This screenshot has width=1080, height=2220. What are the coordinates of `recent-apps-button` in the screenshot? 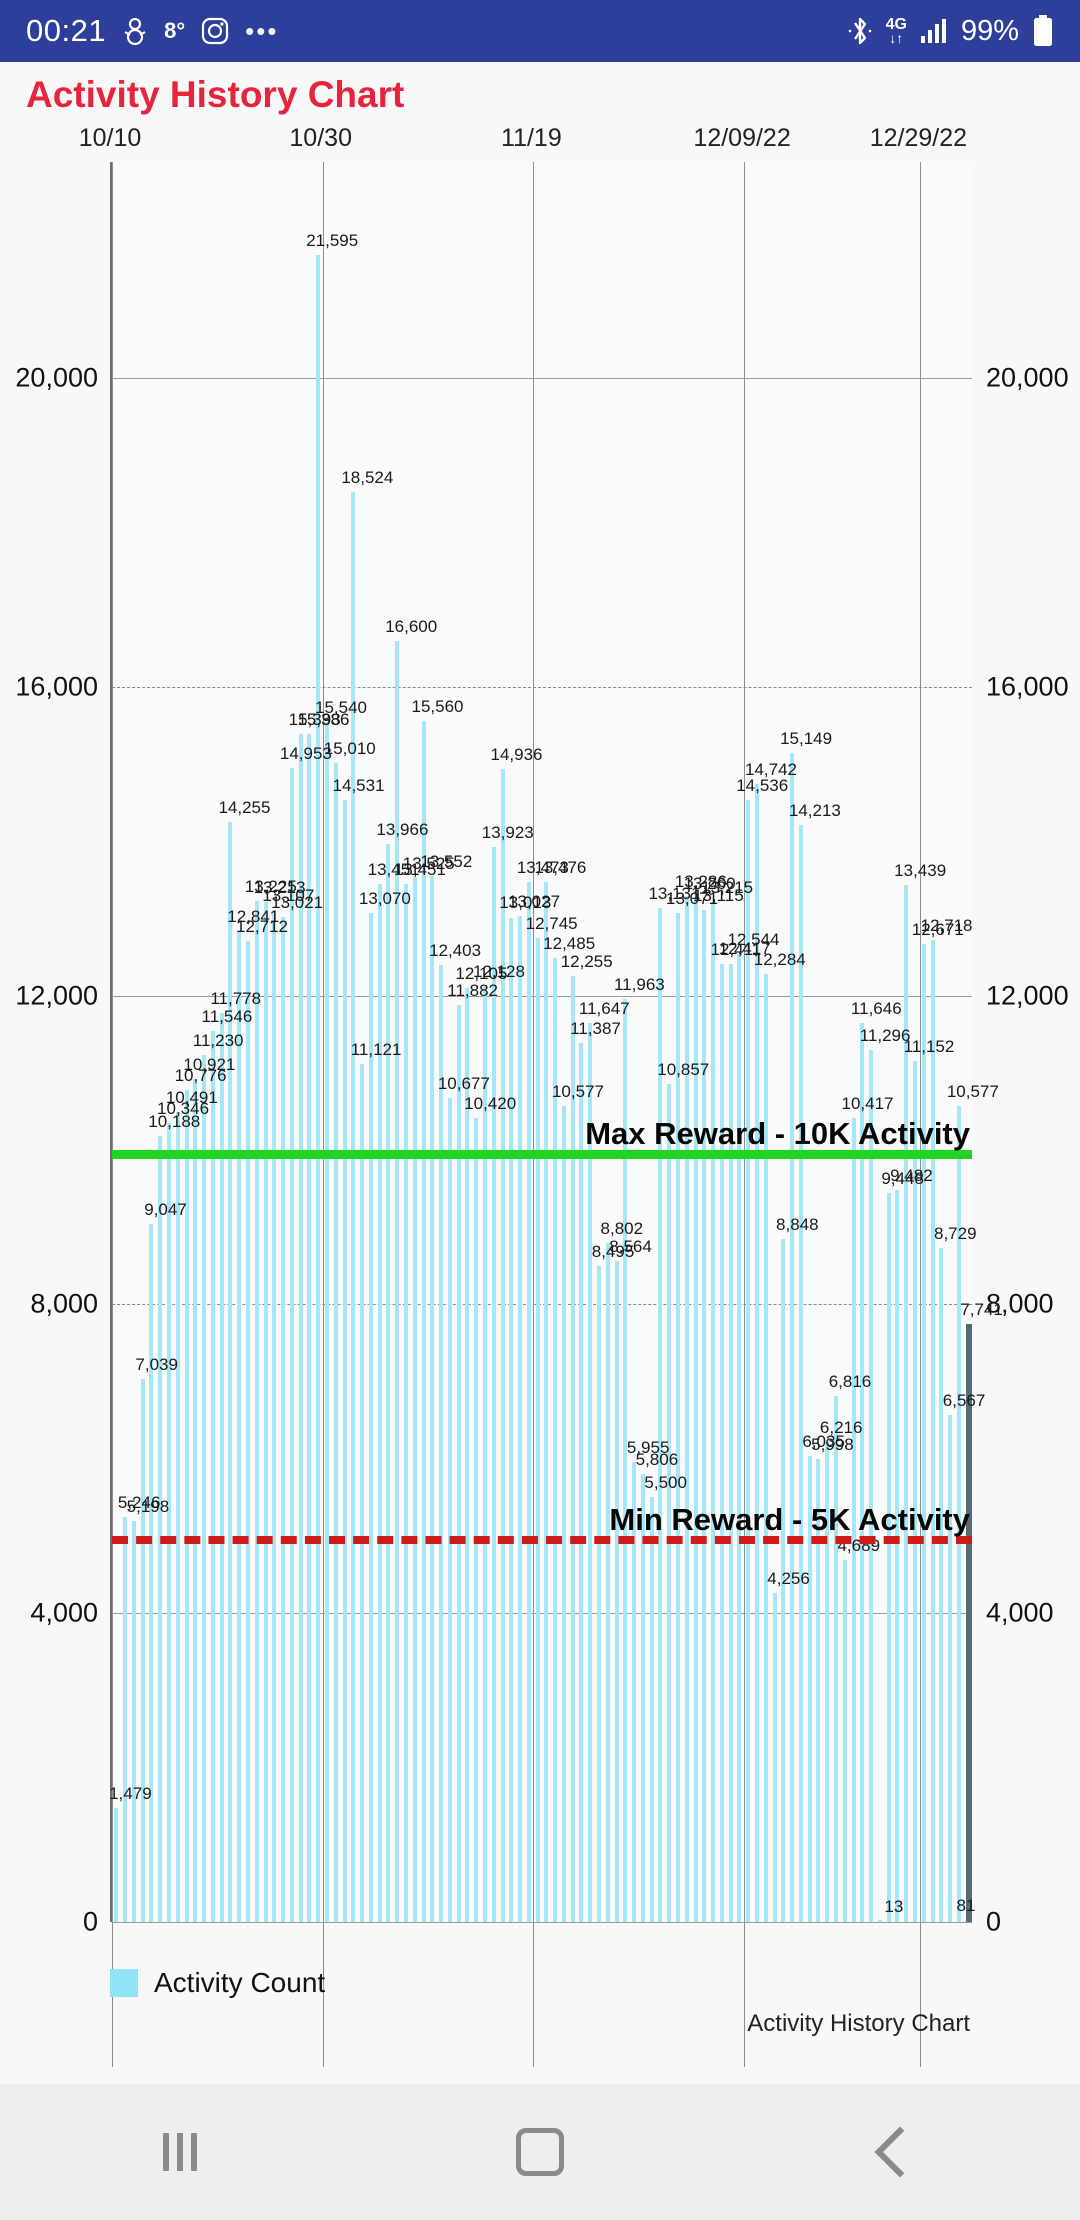 It's located at (180, 2152).